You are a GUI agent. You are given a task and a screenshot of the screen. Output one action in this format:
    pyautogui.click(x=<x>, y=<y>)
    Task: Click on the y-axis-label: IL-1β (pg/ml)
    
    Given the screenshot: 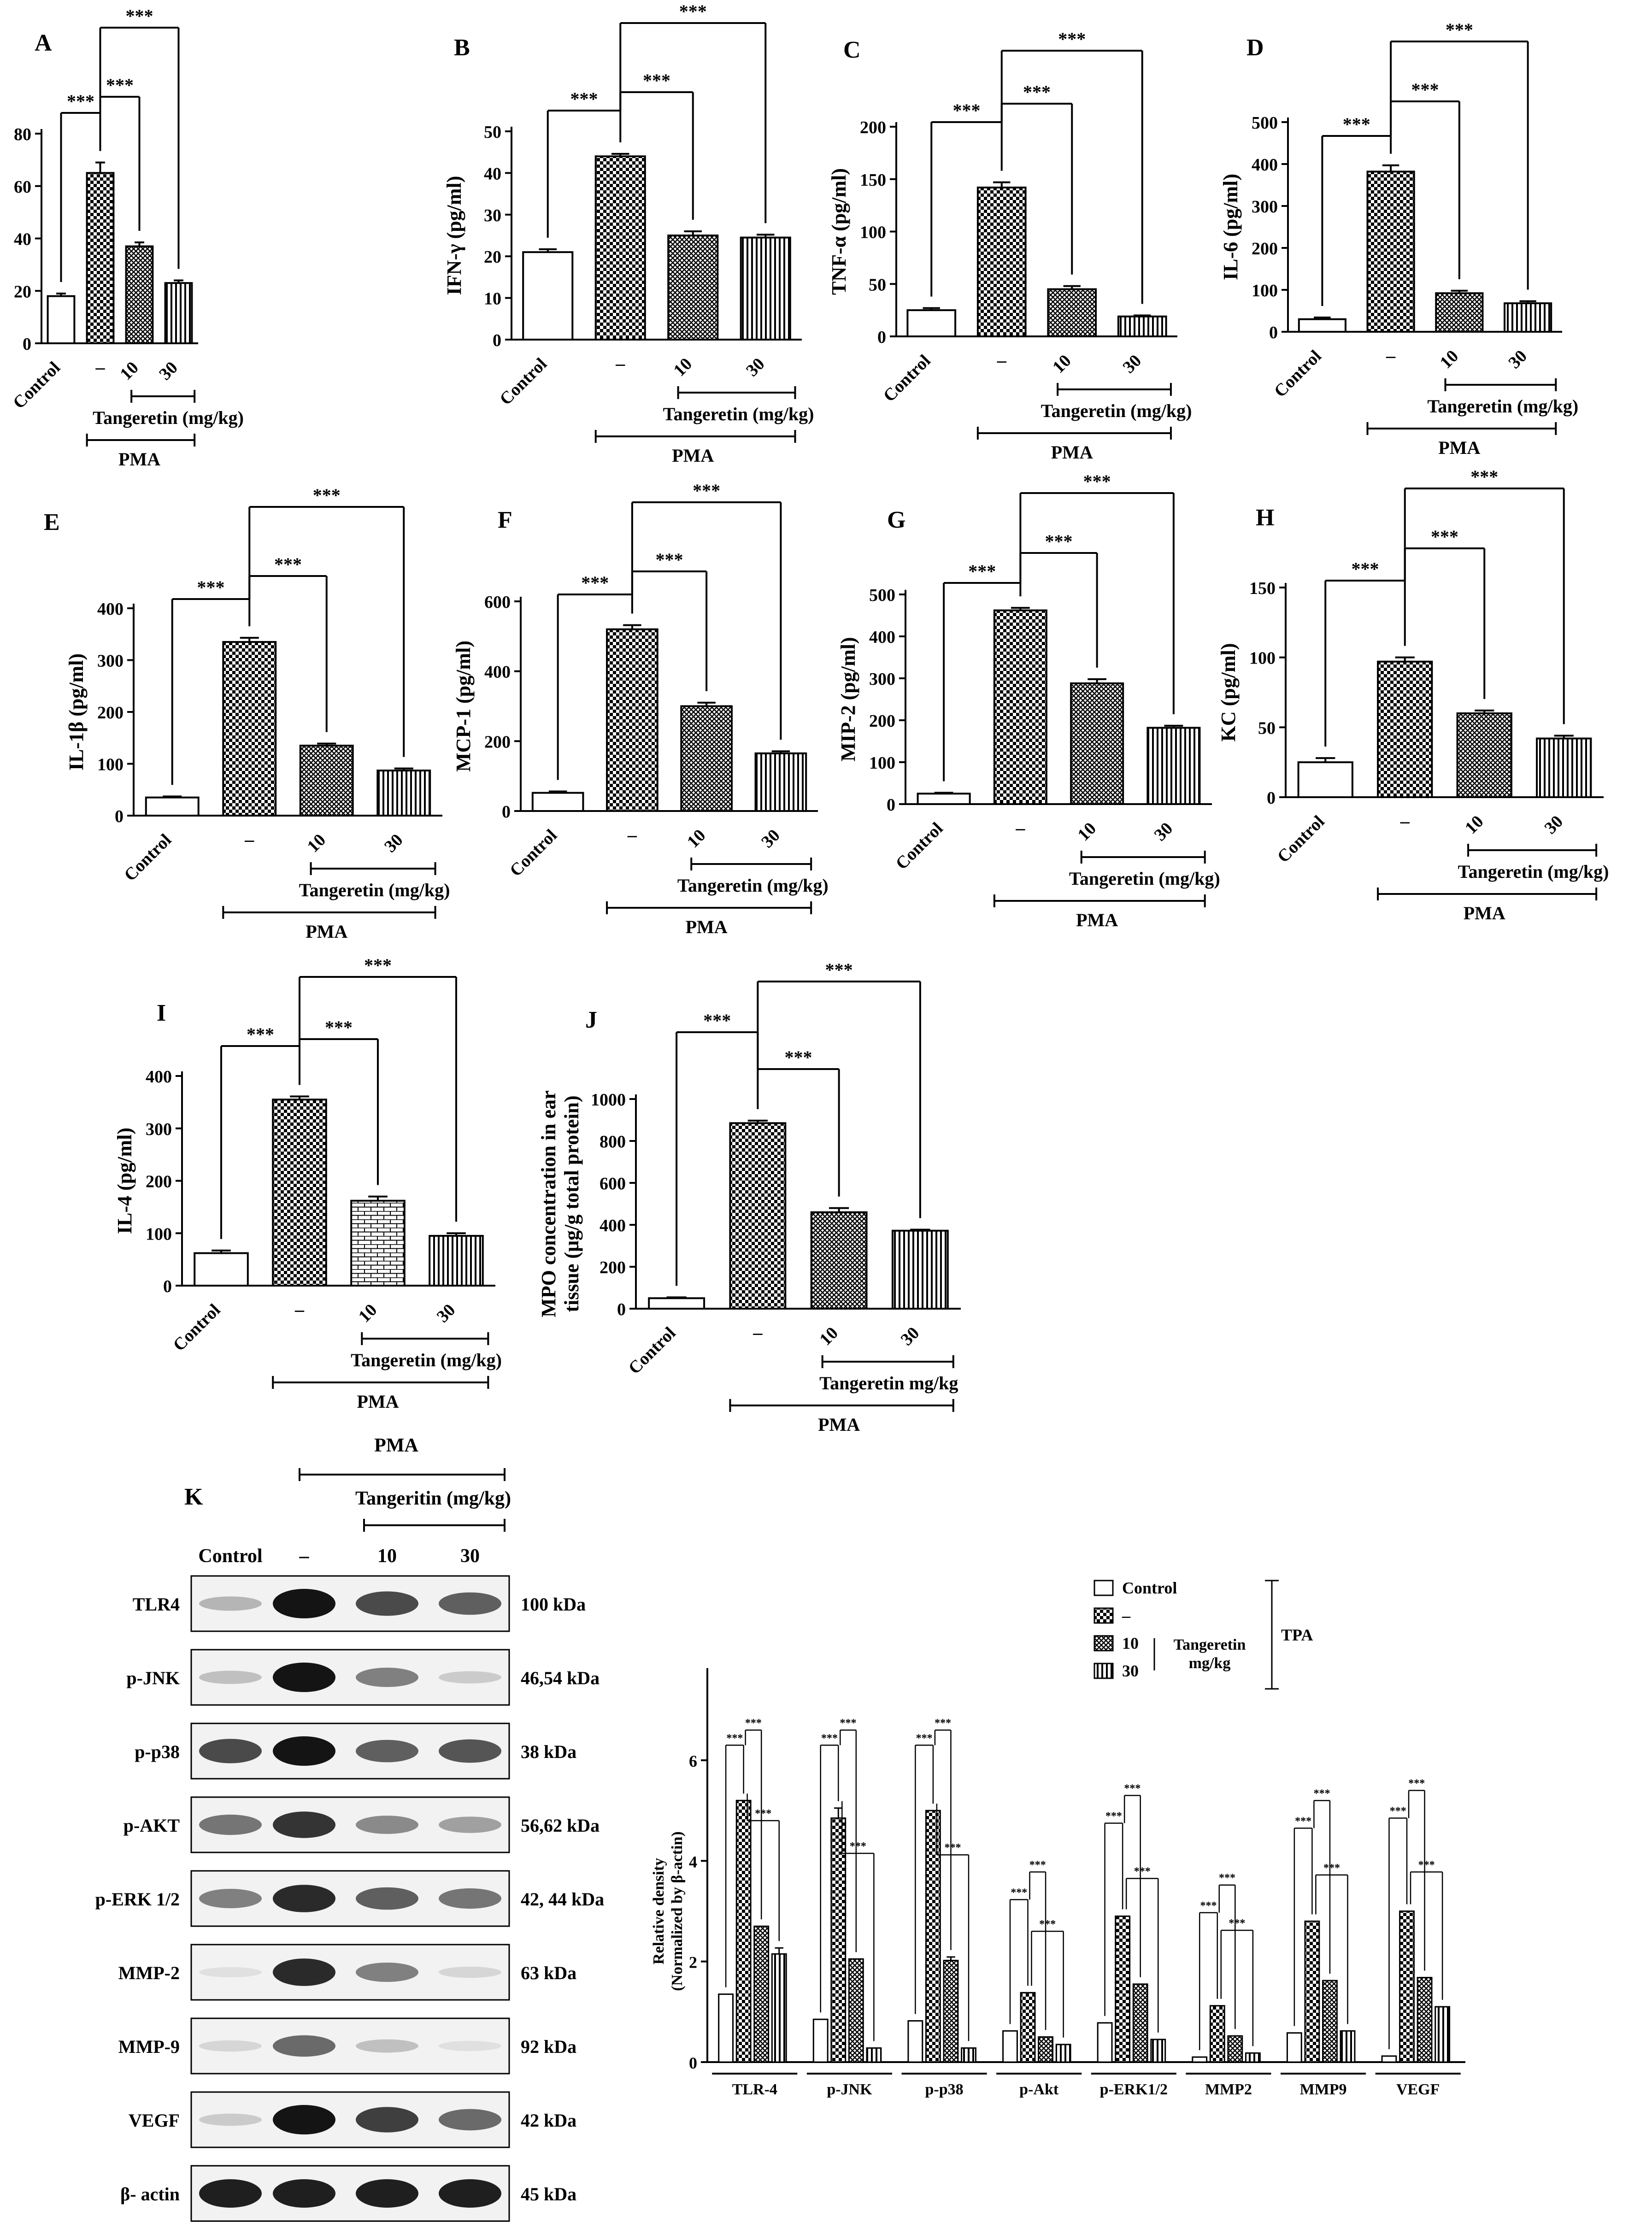 What is the action you would take?
    pyautogui.click(x=76, y=711)
    